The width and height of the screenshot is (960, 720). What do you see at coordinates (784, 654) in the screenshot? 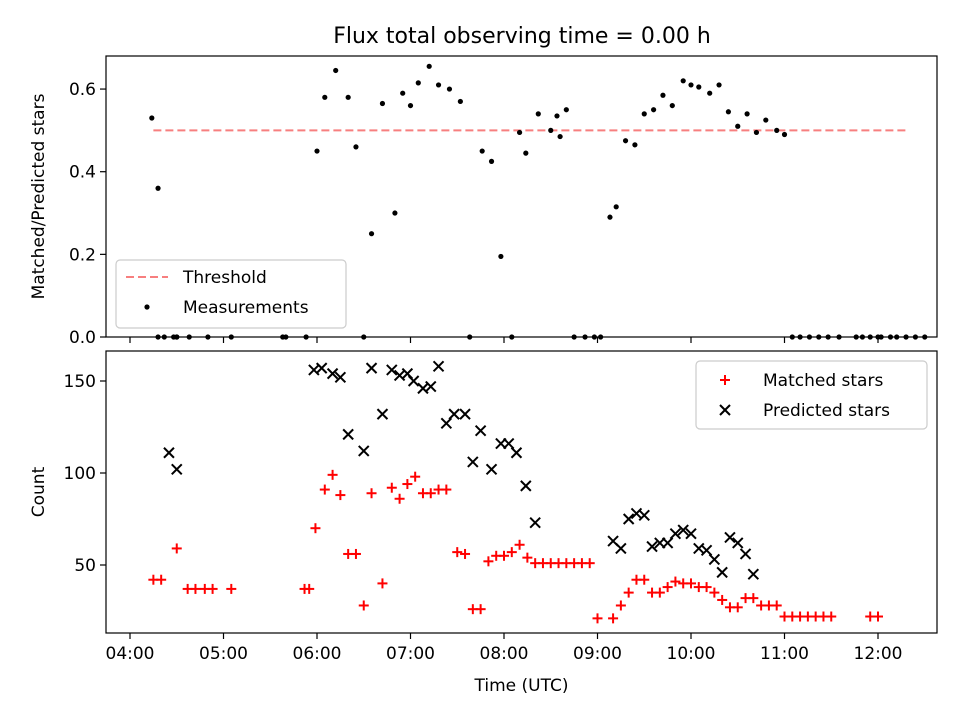
I see `x-tick-label: 11:00` at bounding box center [784, 654].